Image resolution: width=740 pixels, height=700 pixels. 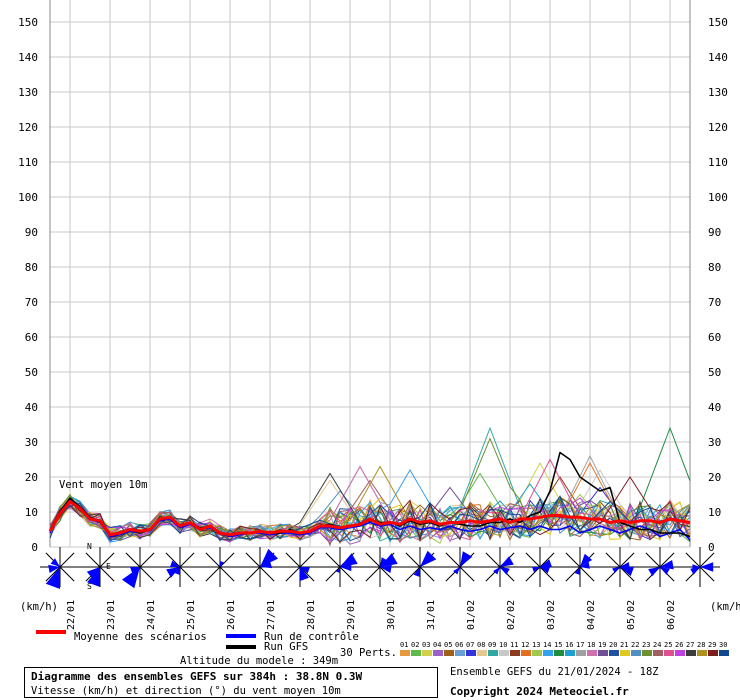 I want to click on x-tick-label: 24/01, so click(x=151, y=615).